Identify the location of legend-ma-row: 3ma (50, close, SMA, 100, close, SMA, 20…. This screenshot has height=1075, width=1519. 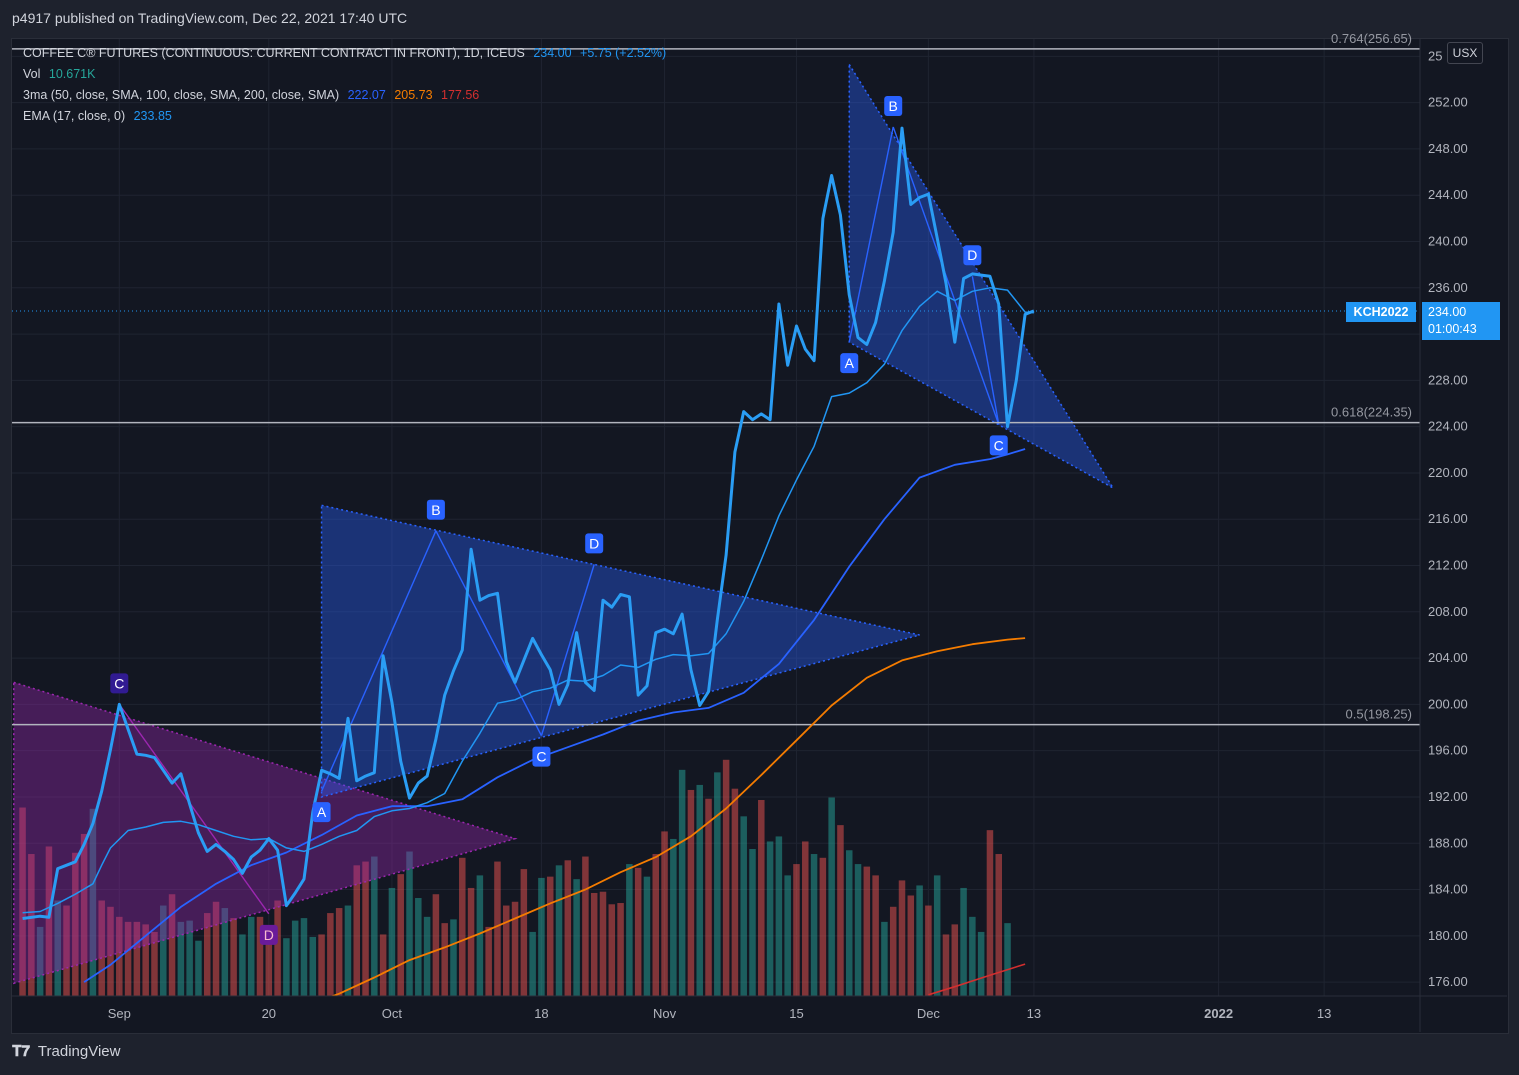
(253, 95).